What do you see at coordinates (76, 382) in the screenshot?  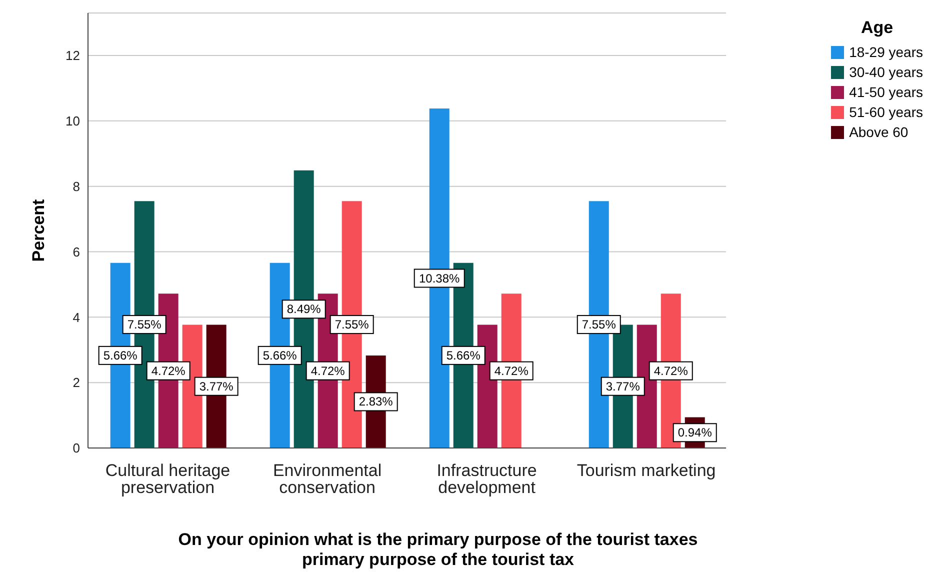 I see `y-tick-label: 2` at bounding box center [76, 382].